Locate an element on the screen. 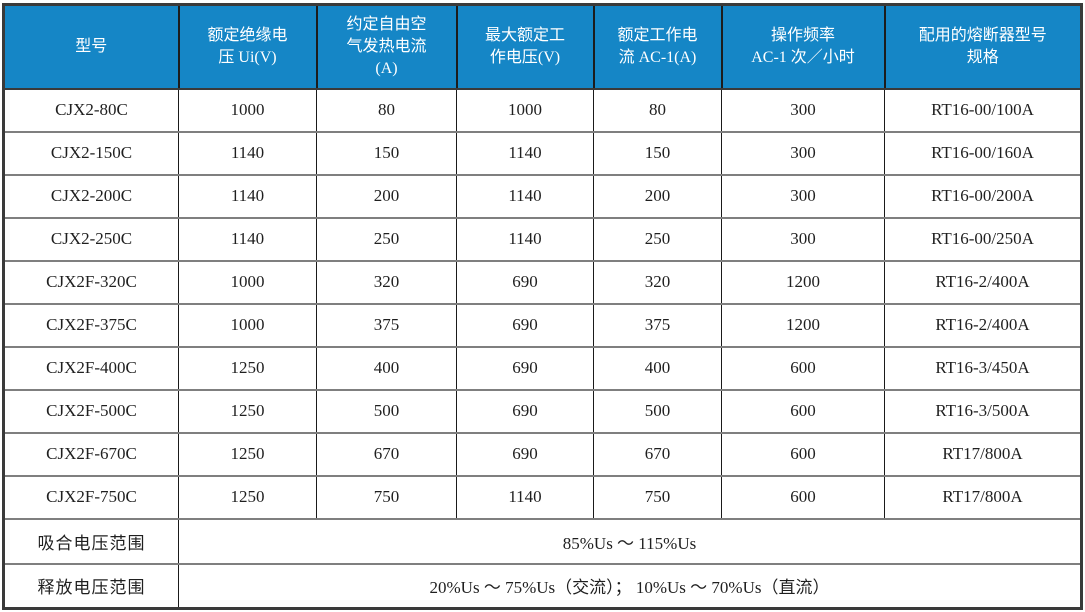  table-row: CJX2-80C 1000 80 1000 80 300 RT16-00/100A is located at coordinates (542, 110).